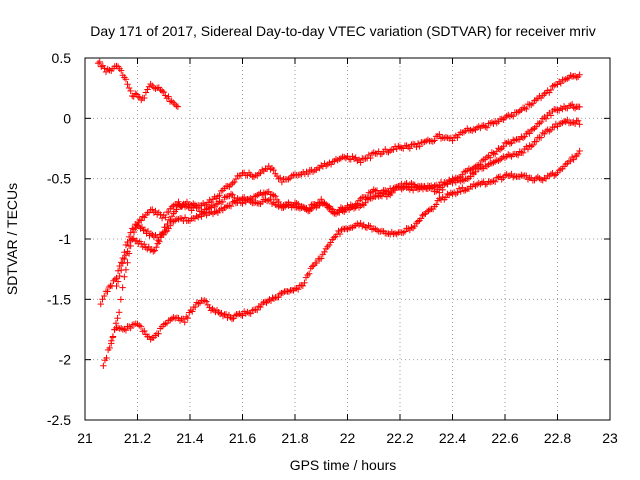 This screenshot has width=640, height=480. I want to click on y-tick-label: -0.5, so click(59, 179).